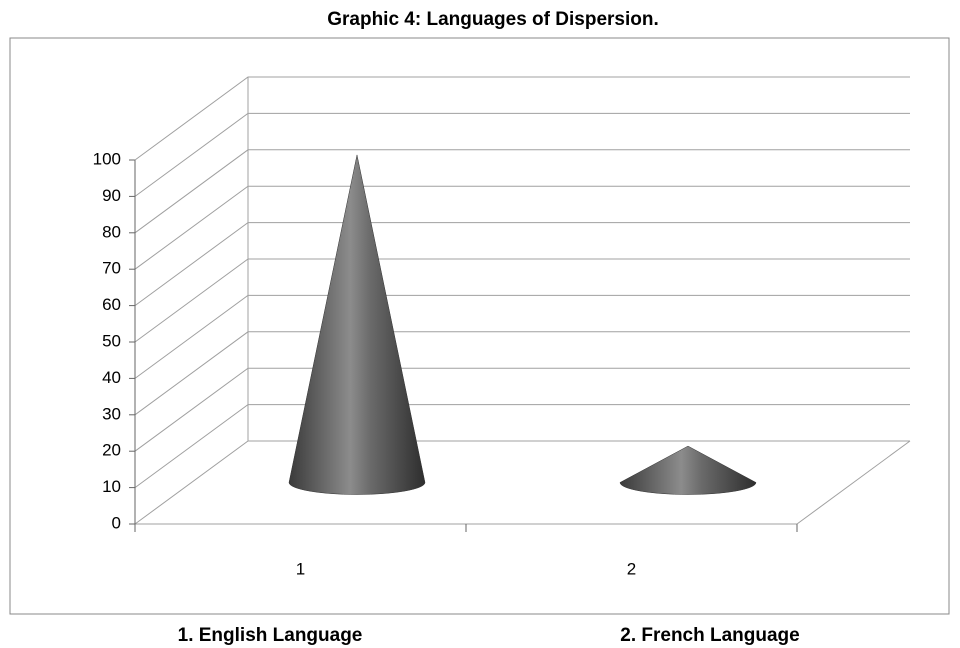 Image resolution: width=960 pixels, height=648 pixels. I want to click on chart-title: Graphic 4: Languages of Dispersion., so click(493, 19).